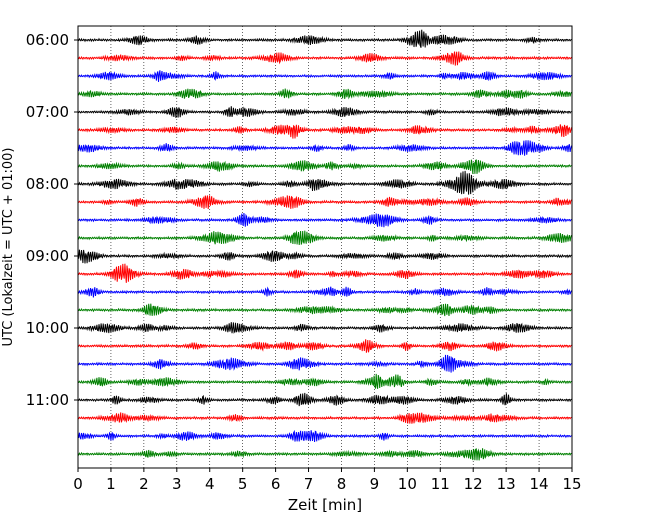  What do you see at coordinates (47, 256) in the screenshot?
I see `y-tick-label: 09:00` at bounding box center [47, 256].